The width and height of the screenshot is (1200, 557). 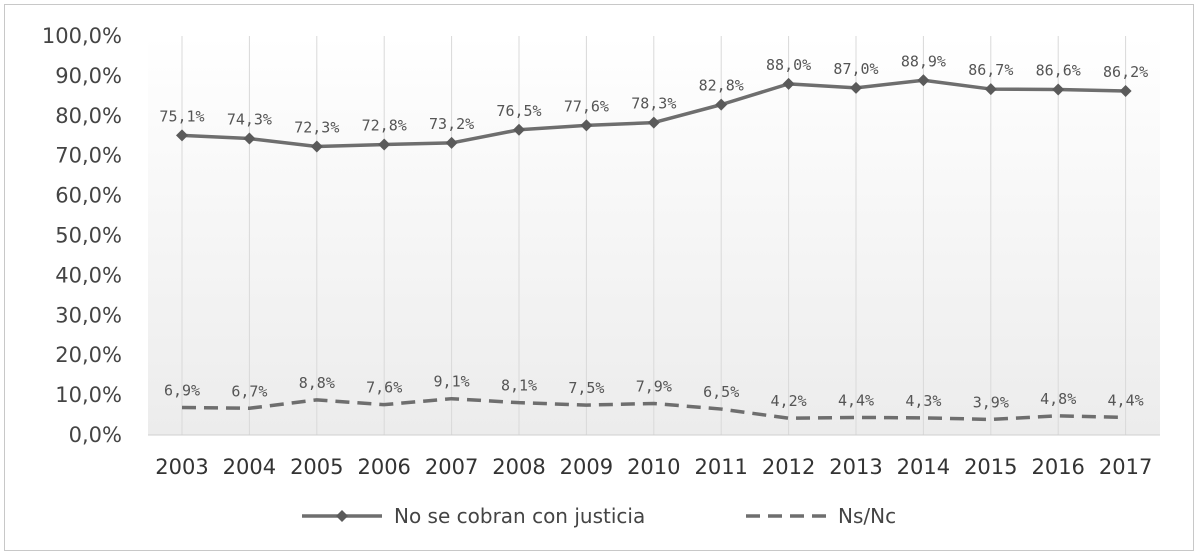 I want to click on data-label: 73,2%, so click(x=451, y=124).